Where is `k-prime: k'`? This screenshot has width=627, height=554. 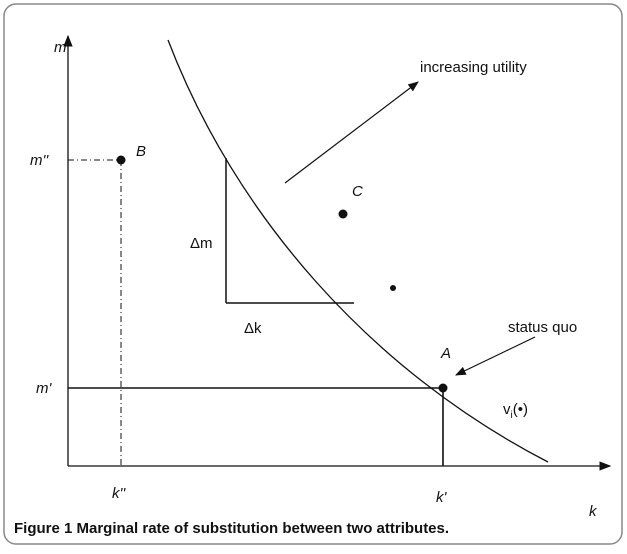
k-prime: k' is located at coordinates (442, 497).